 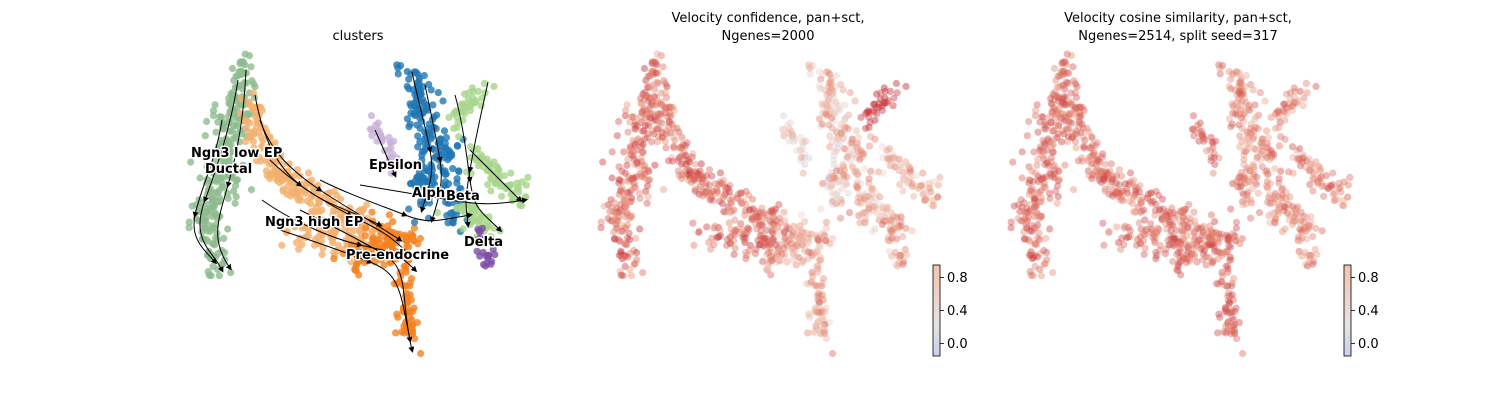 I want to click on streamline, so click(x=232, y=170).